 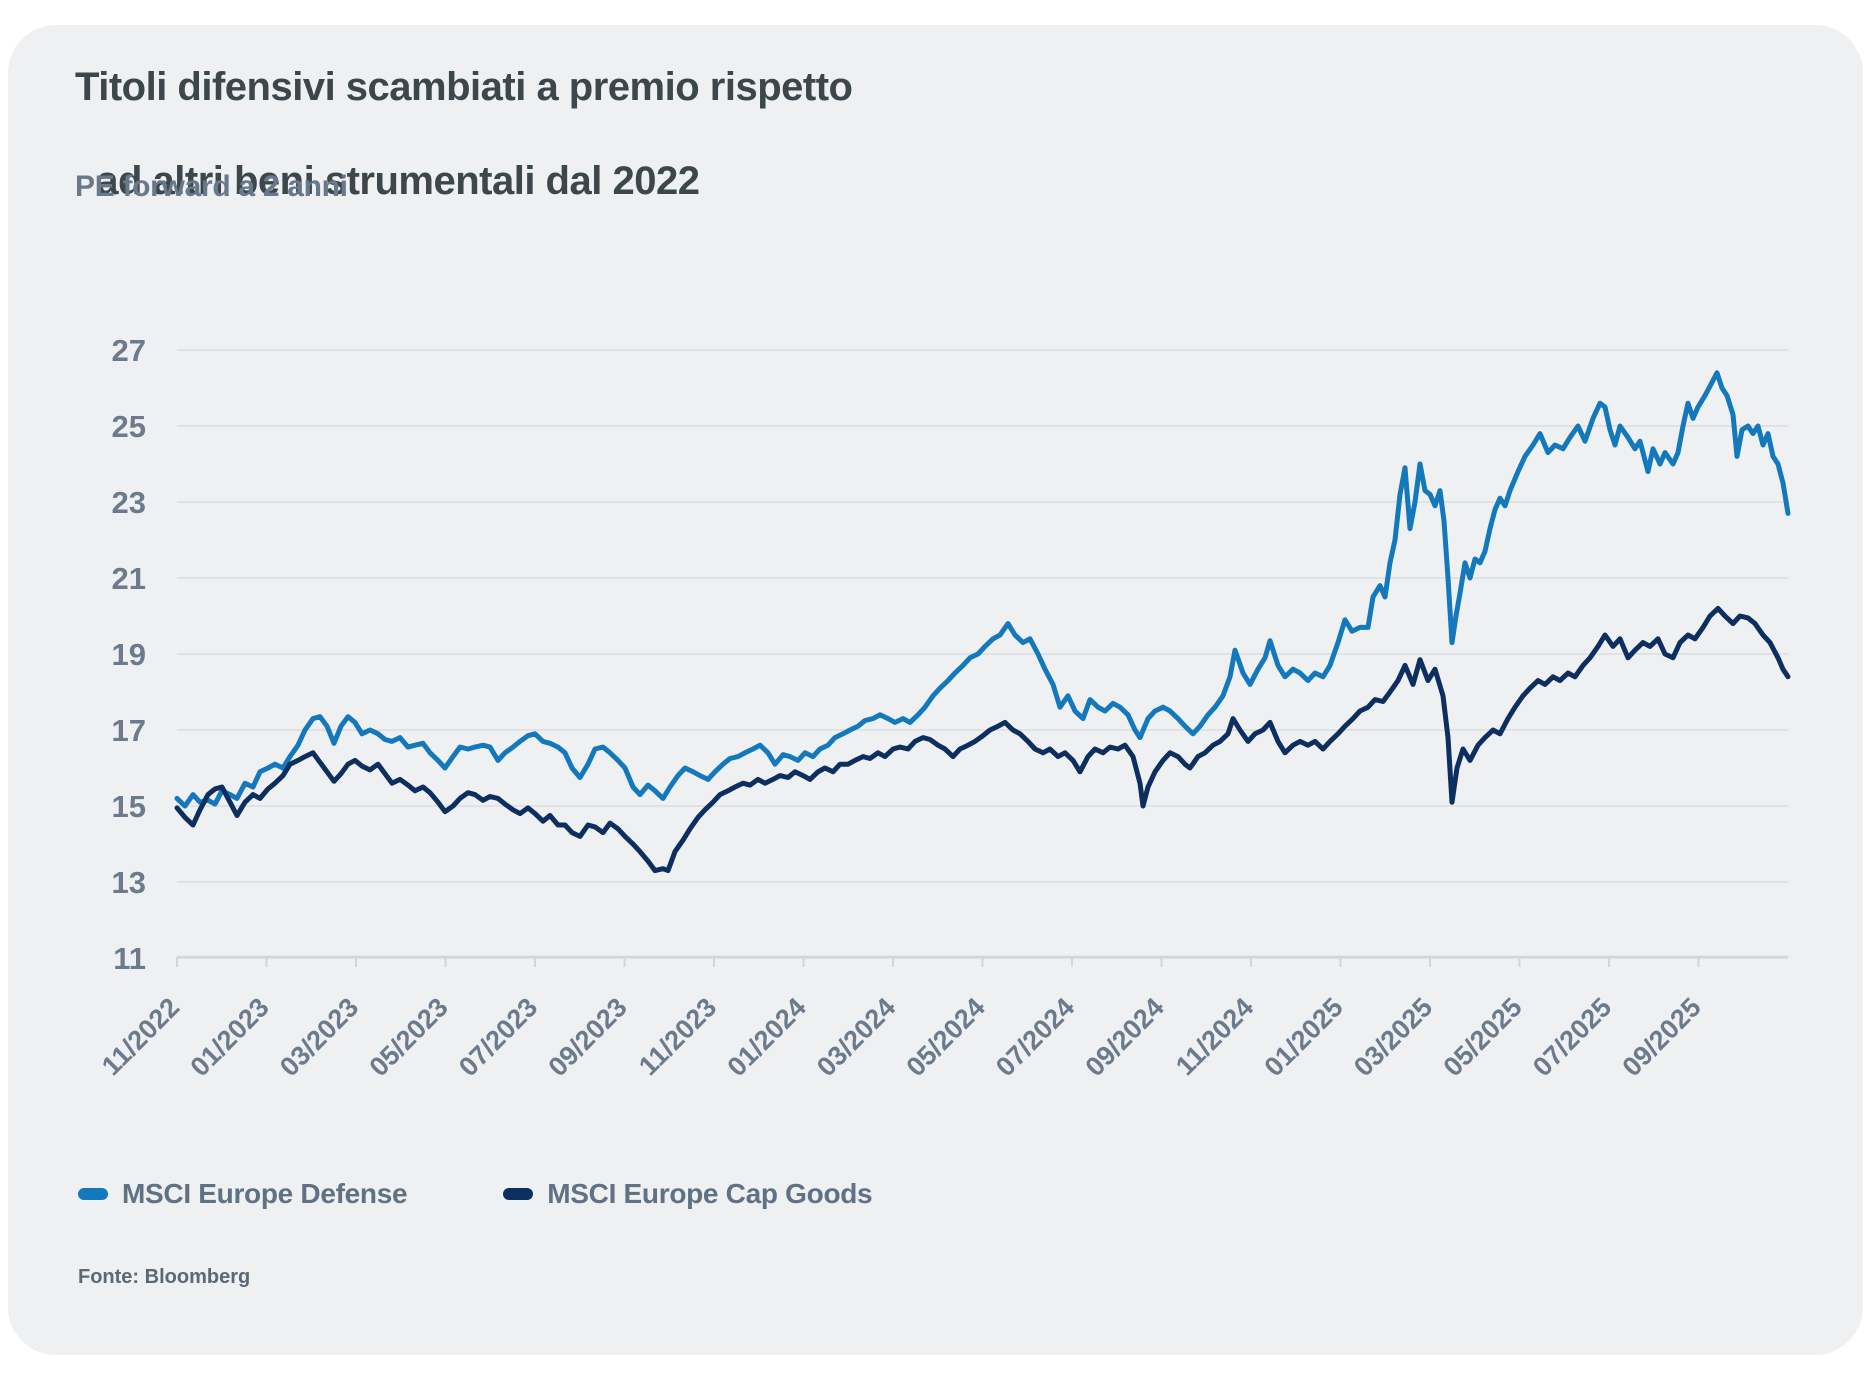 What do you see at coordinates (677, 1036) in the screenshot?
I see `x-axis-tick-label: 11/2023` at bounding box center [677, 1036].